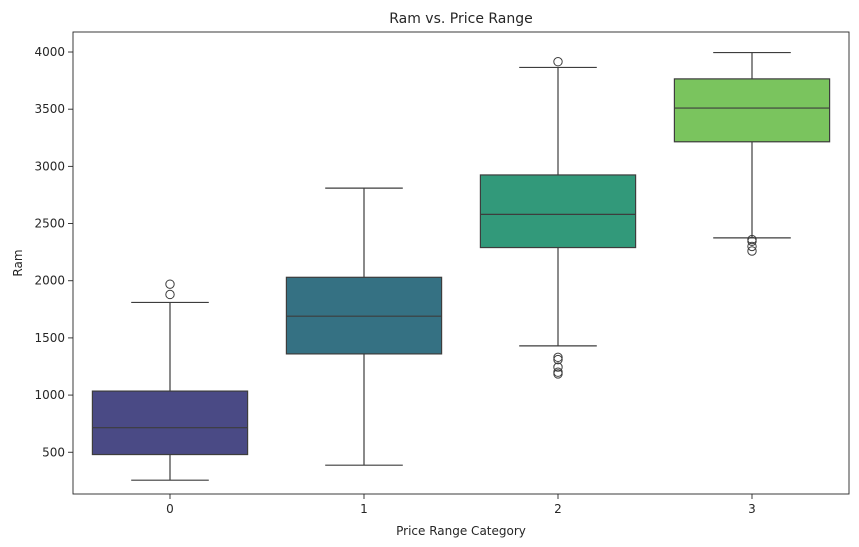 The image size is (859, 547). Describe the element at coordinates (364, 509) in the screenshot. I see `x-tick-label: 1` at that location.